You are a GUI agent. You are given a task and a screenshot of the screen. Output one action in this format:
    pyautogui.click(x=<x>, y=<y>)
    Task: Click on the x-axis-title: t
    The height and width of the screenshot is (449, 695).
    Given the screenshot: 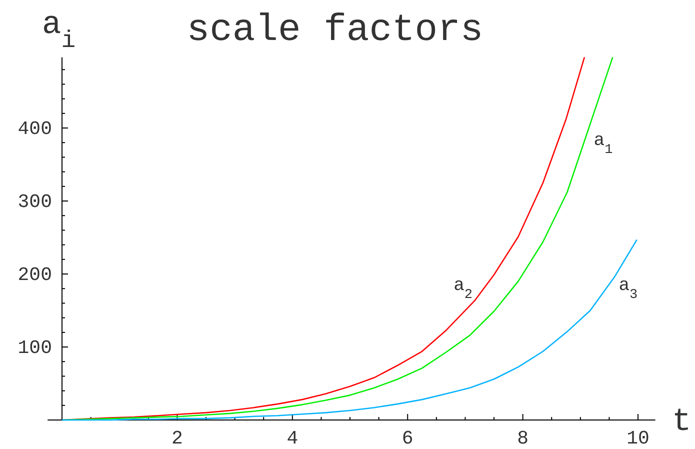 What is the action you would take?
    pyautogui.click(x=682, y=421)
    